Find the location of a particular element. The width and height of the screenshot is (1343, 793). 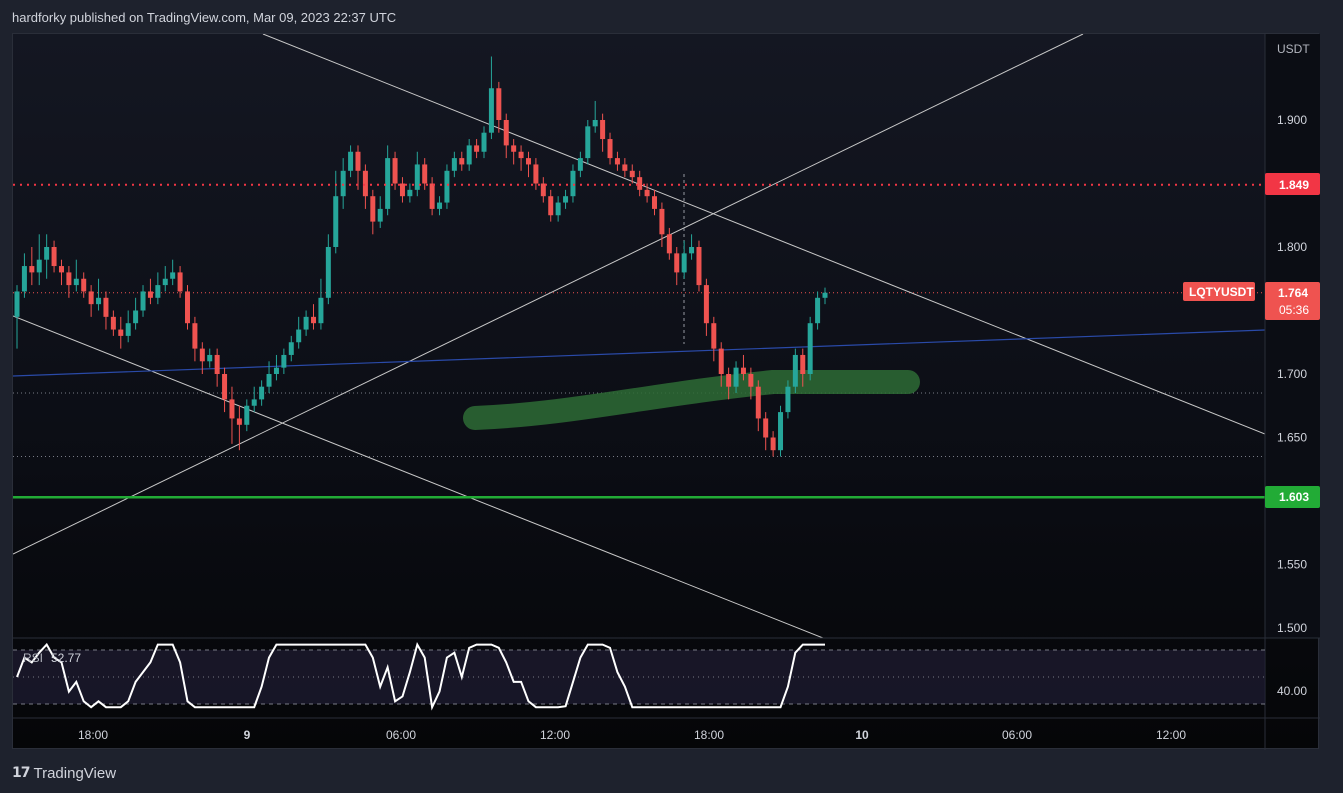

bar-countdown: 05:36 is located at coordinates (1294, 310).